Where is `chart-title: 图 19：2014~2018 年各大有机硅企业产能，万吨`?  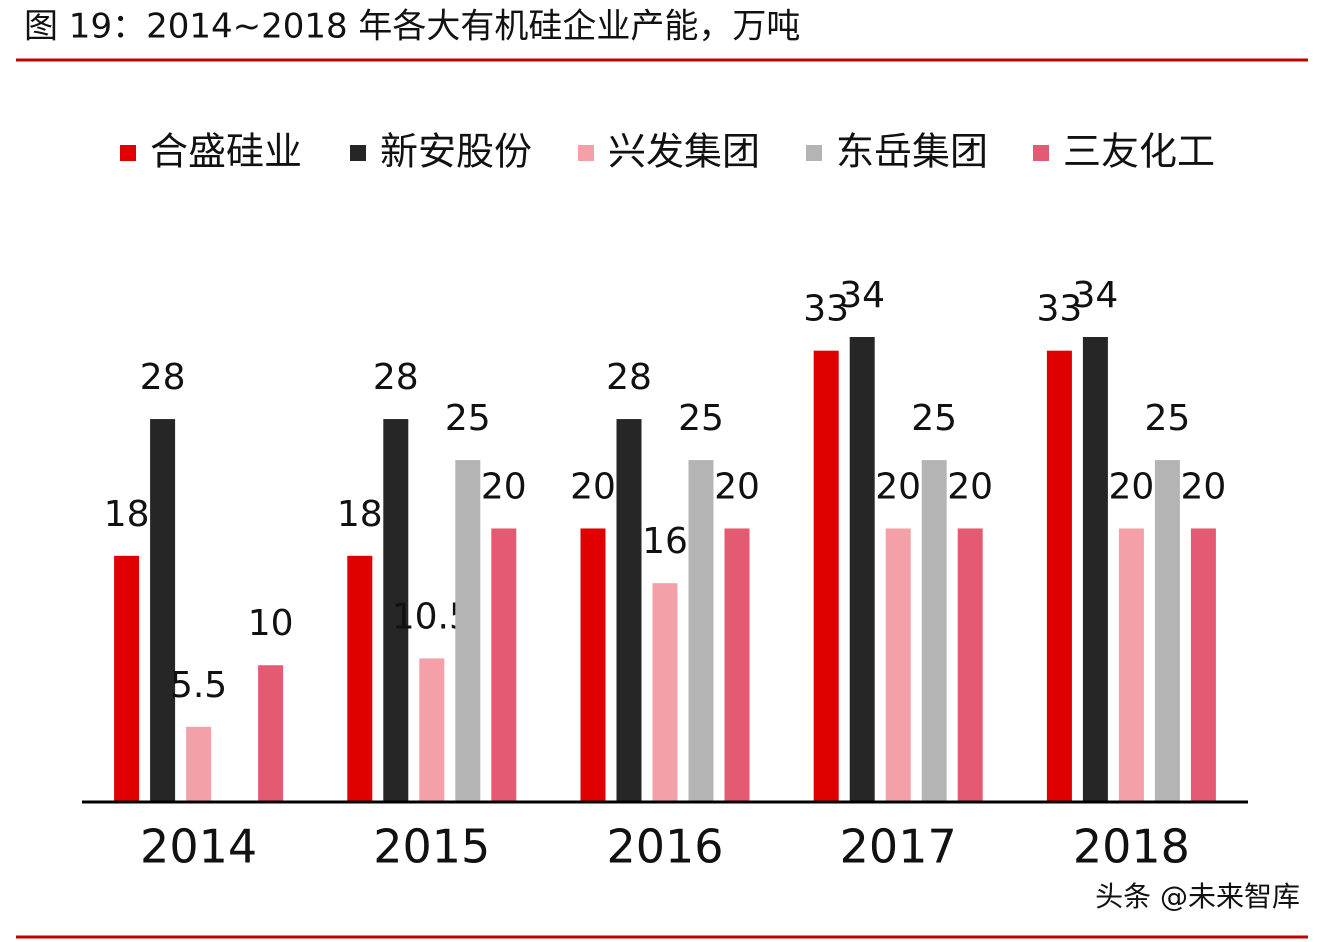
chart-title: 图 19：2014~2018 年各大有机硅企业产能，万吨 is located at coordinates (412, 27).